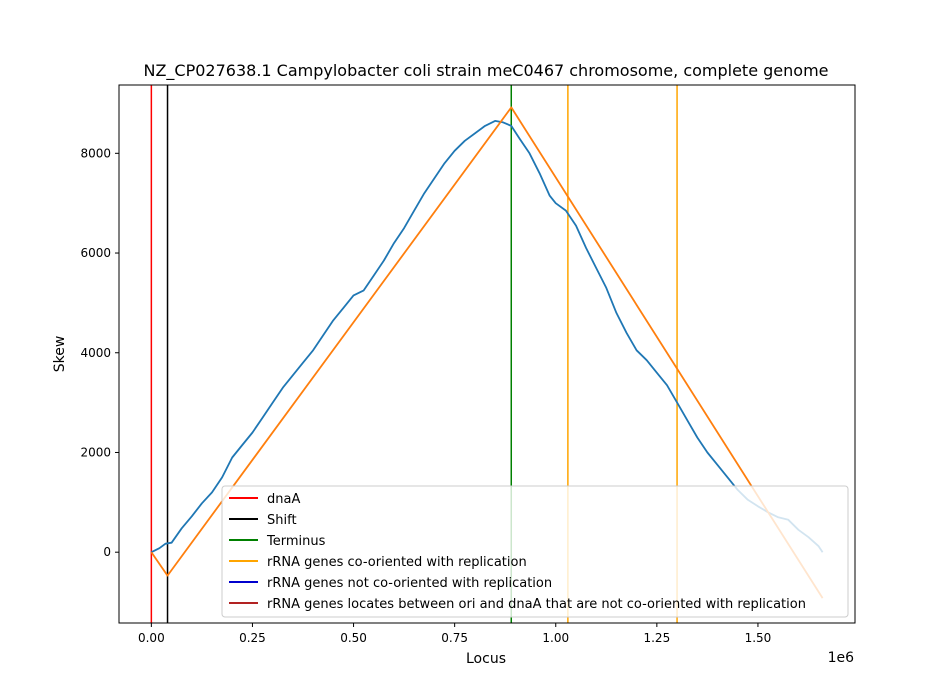 Image resolution: width=950 pixels, height=700 pixels. I want to click on legend-box, so click(535, 551).